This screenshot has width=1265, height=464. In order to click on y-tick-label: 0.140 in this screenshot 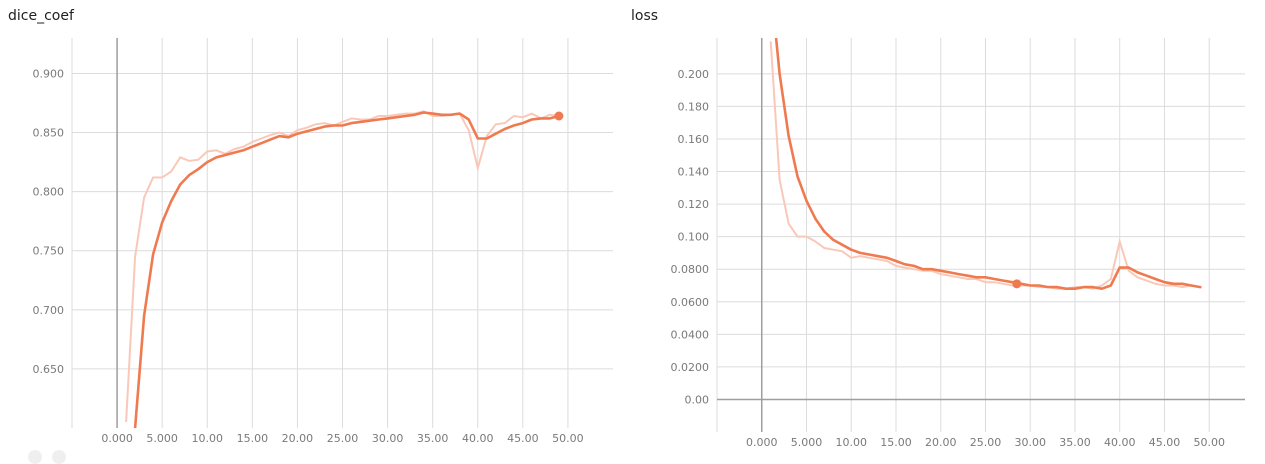, I will do `click(694, 172)`.